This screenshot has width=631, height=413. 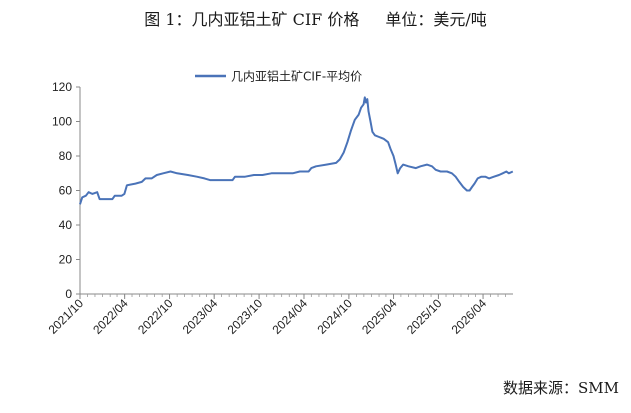 What do you see at coordinates (66, 225) in the screenshot?
I see `y-tick-label: 40` at bounding box center [66, 225].